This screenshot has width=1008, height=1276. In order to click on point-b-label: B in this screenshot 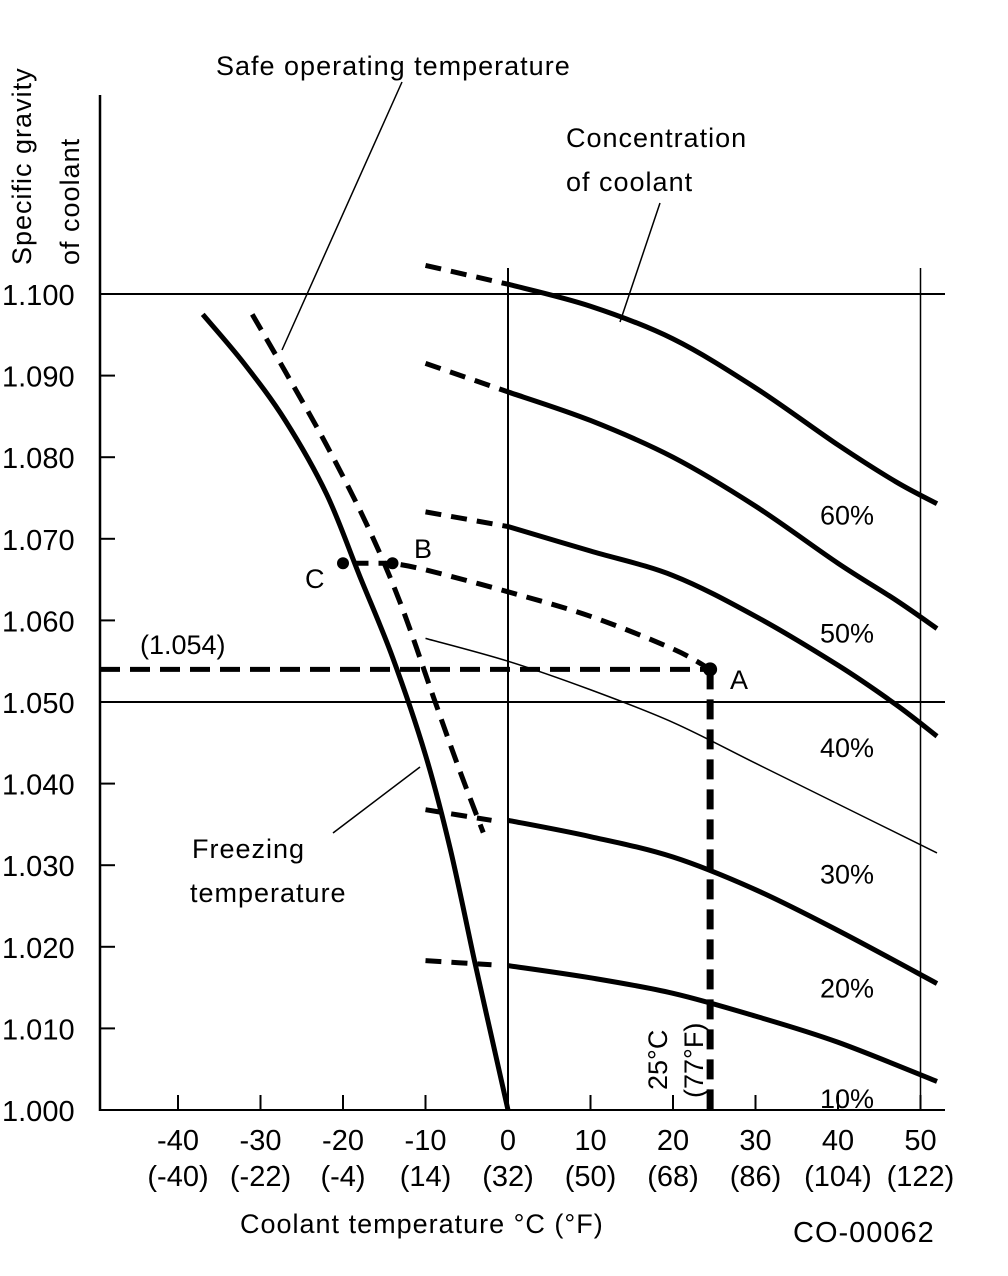, I will do `click(423, 549)`.